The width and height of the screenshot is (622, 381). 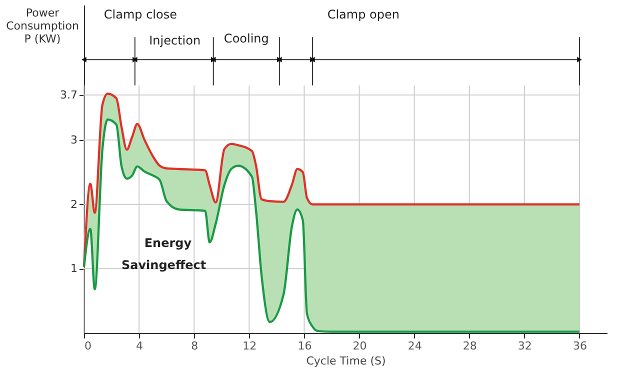 I want to click on annotation: Energy, so click(x=168, y=243).